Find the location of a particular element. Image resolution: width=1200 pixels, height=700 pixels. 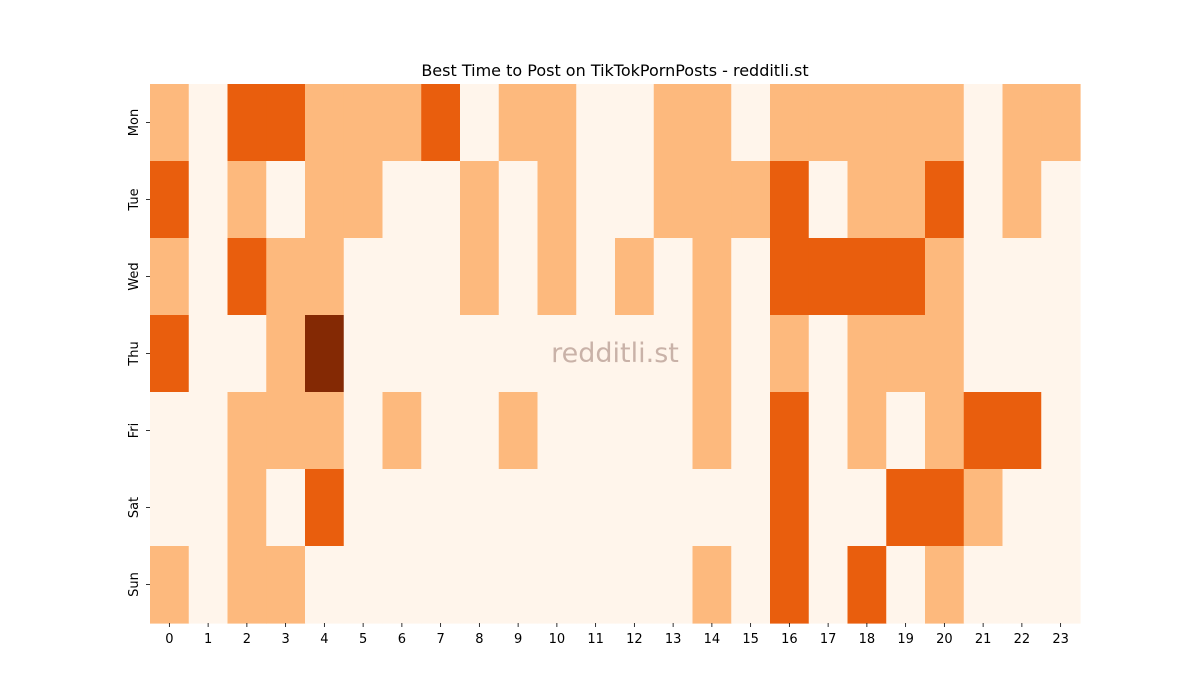

x-tick-label: 20 is located at coordinates (944, 639).